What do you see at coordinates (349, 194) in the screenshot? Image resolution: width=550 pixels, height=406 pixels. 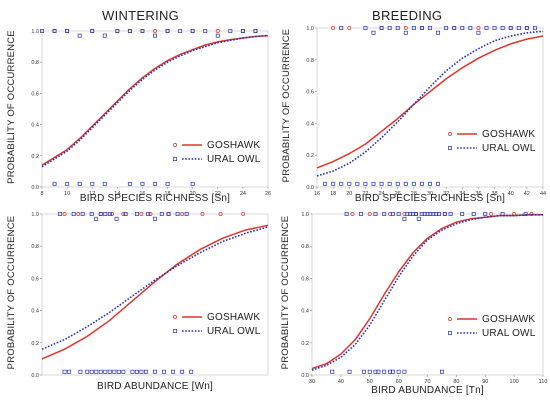 I see `x-tick-label: 20` at bounding box center [349, 194].